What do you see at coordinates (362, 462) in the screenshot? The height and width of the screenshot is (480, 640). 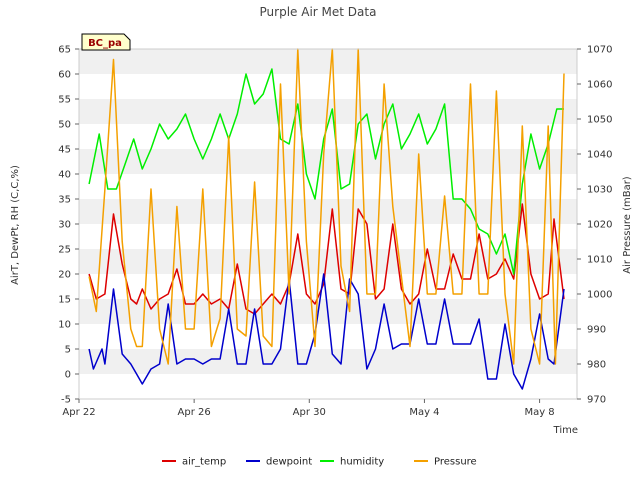 I see `legend-label-humidity: humidity` at bounding box center [362, 462].